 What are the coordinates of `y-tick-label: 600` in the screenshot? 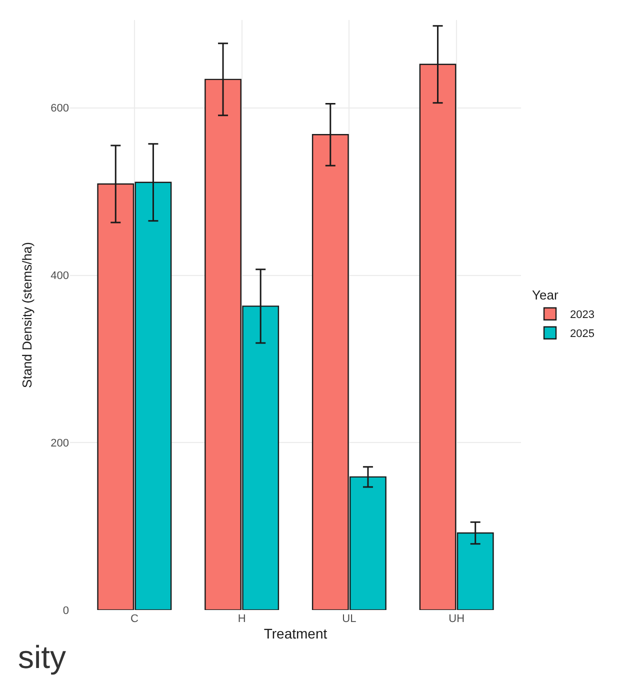 It's located at (59, 108).